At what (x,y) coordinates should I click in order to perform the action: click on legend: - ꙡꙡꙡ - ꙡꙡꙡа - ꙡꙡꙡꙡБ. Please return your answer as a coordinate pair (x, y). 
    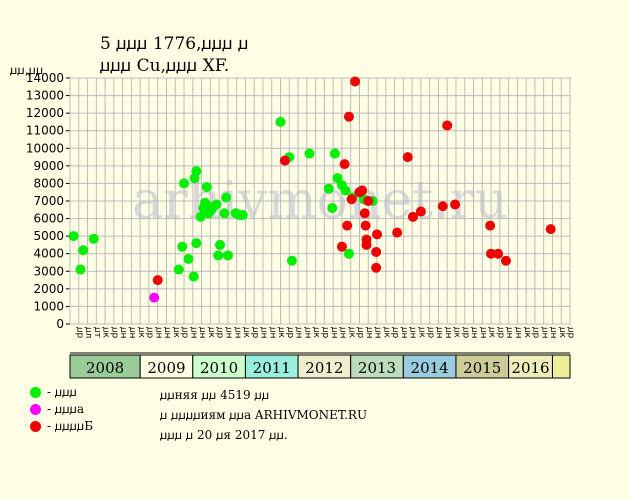
    Looking at the image, I should click on (61, 409).